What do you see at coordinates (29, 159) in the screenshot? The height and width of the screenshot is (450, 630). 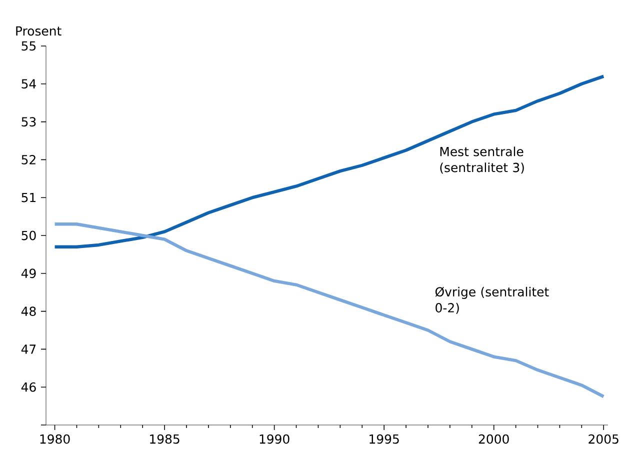 I see `y-tick-label: 52` at bounding box center [29, 159].